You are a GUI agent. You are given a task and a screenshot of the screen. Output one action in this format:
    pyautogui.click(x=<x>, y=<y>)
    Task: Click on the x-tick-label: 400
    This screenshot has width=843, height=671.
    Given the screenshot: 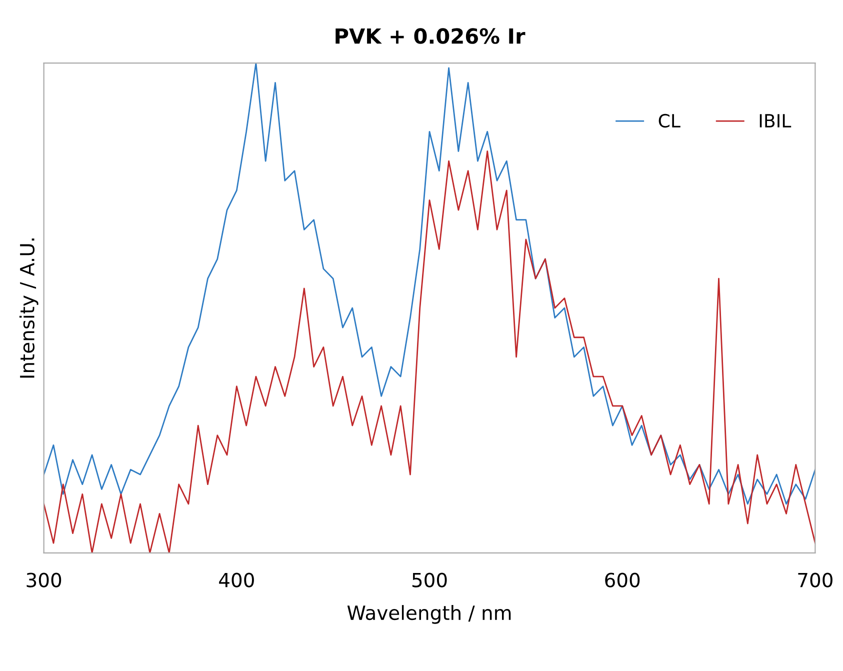 What is the action you would take?
    pyautogui.click(x=236, y=580)
    